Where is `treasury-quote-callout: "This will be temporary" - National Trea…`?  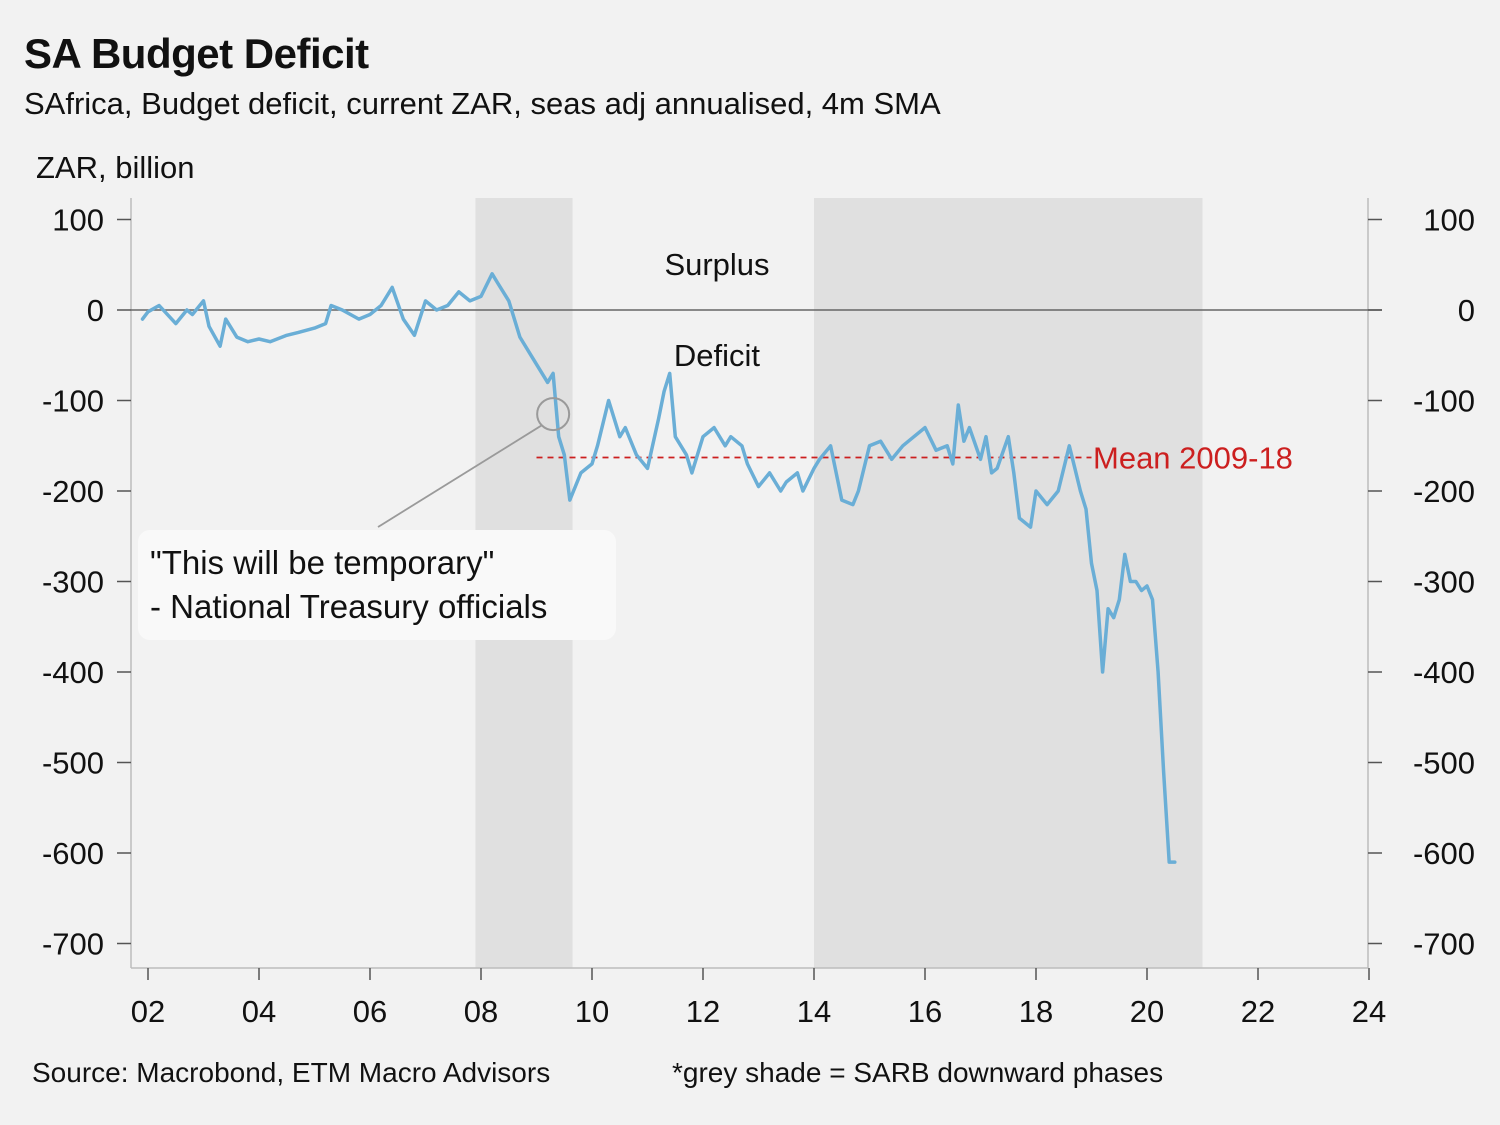
treasury-quote-callout: "This will be temporary" - National Trea… is located at coordinates (377, 585).